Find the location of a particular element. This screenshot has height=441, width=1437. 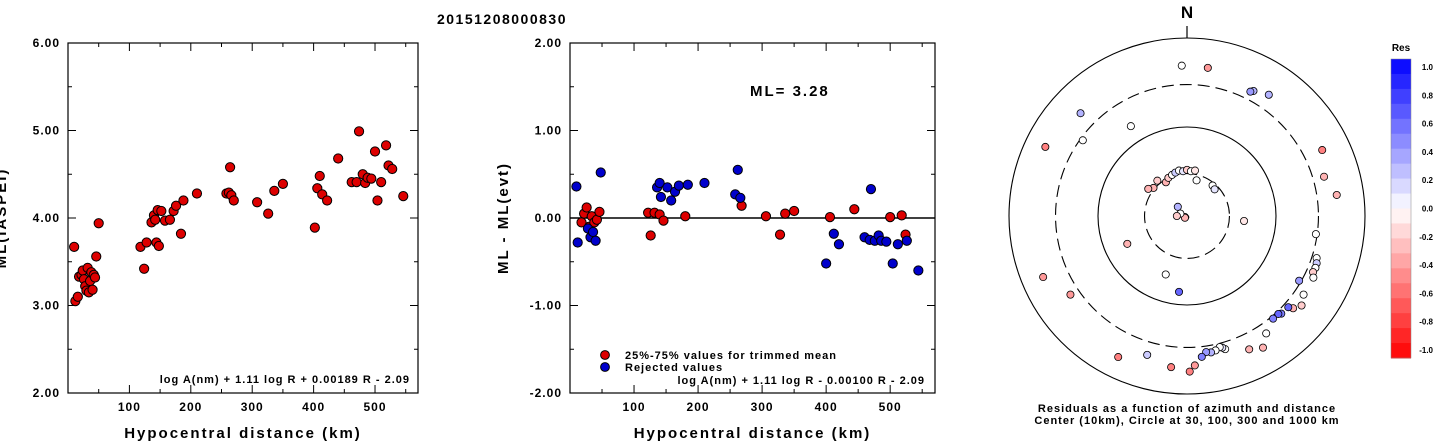

x-axis-label: Hypocentral distance (km) is located at coordinates (243, 433).